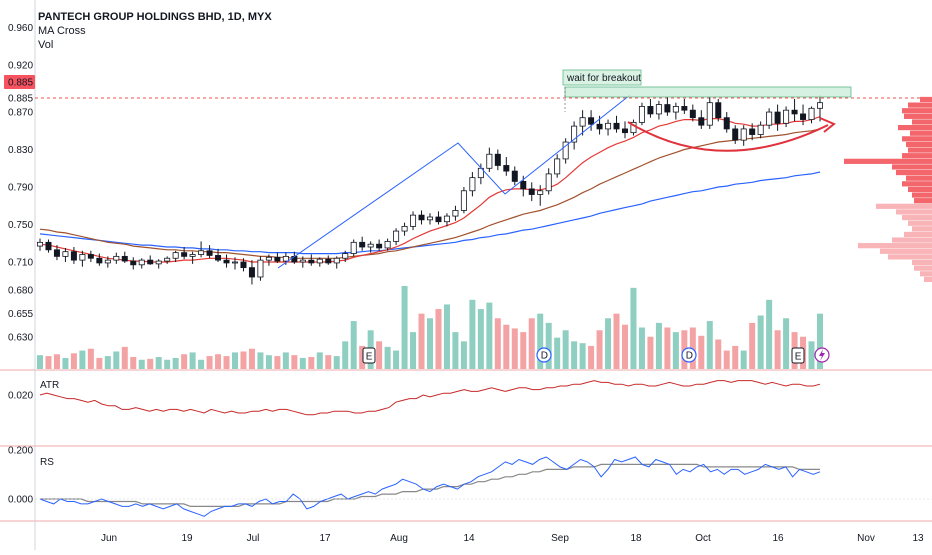 This screenshot has height=555, width=932. What do you see at coordinates (430, 398) in the screenshot?
I see `atr-line` at bounding box center [430, 398].